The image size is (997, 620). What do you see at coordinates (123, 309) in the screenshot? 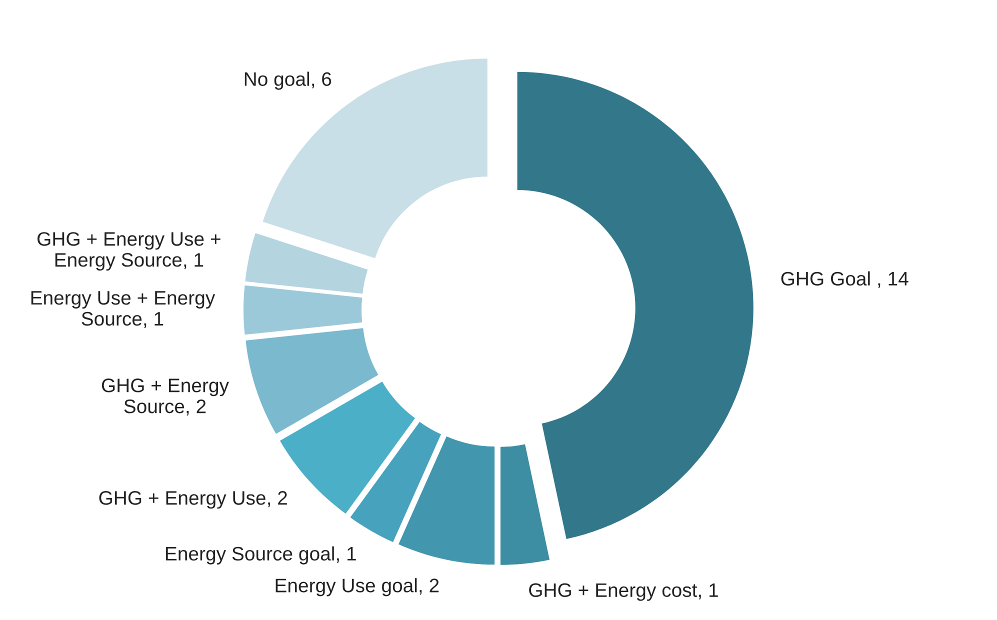
I see `slice-label: Energy Use + Energy Source, 1` at bounding box center [123, 309].